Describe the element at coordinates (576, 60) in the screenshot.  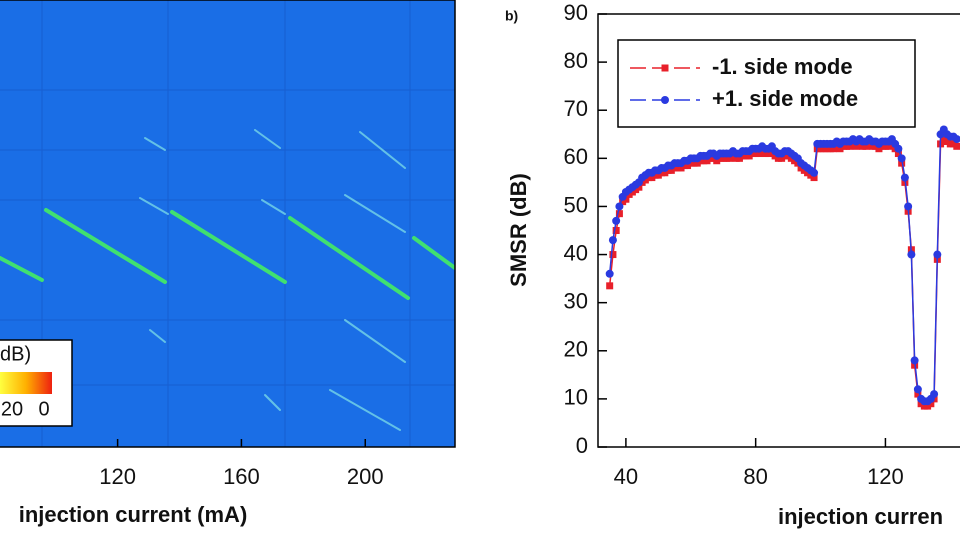
I see `y-tick-label: 80` at that location.